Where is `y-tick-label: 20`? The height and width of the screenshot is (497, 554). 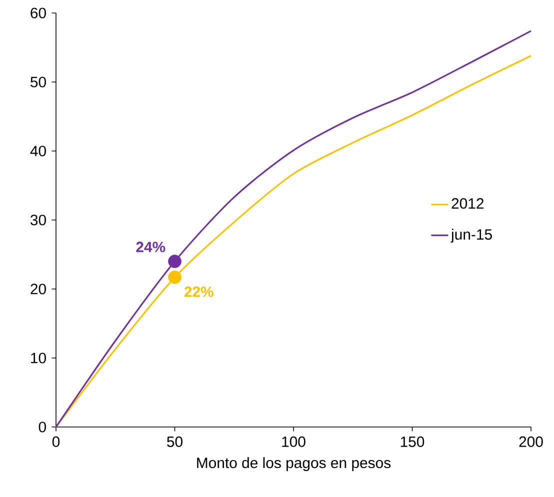
y-tick-label: 20 is located at coordinates (38, 289).